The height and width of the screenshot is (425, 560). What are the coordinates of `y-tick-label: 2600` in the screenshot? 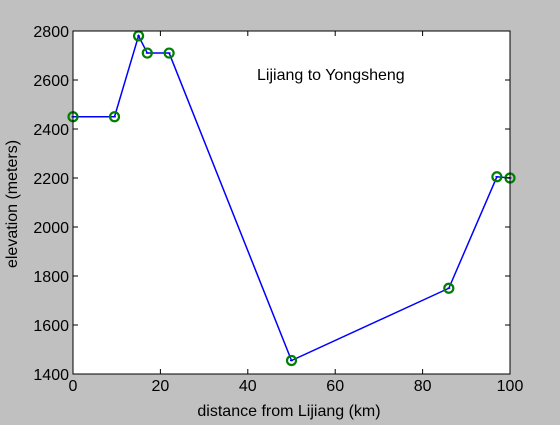 It's located at (51, 81).